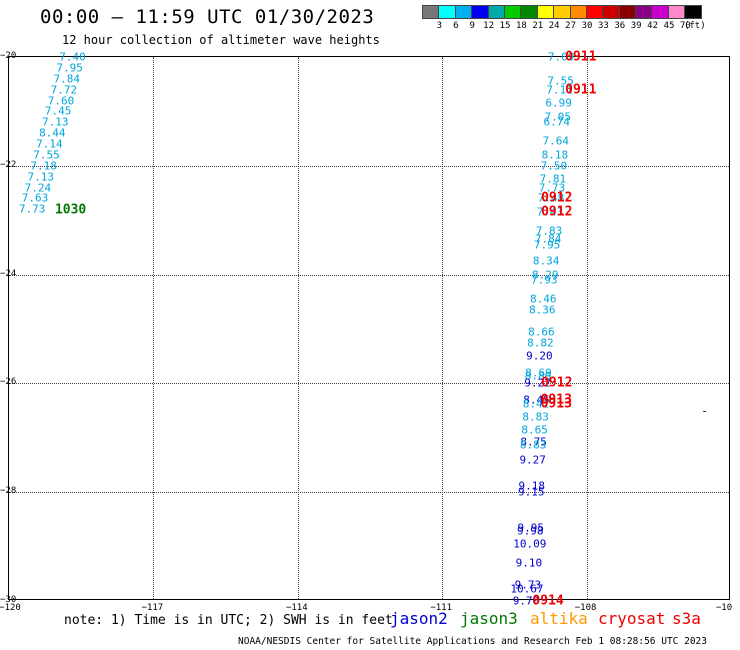 The image size is (740, 650). What do you see at coordinates (585, 608) in the screenshot?
I see `longitude-tick-label: −108` at bounding box center [585, 608].